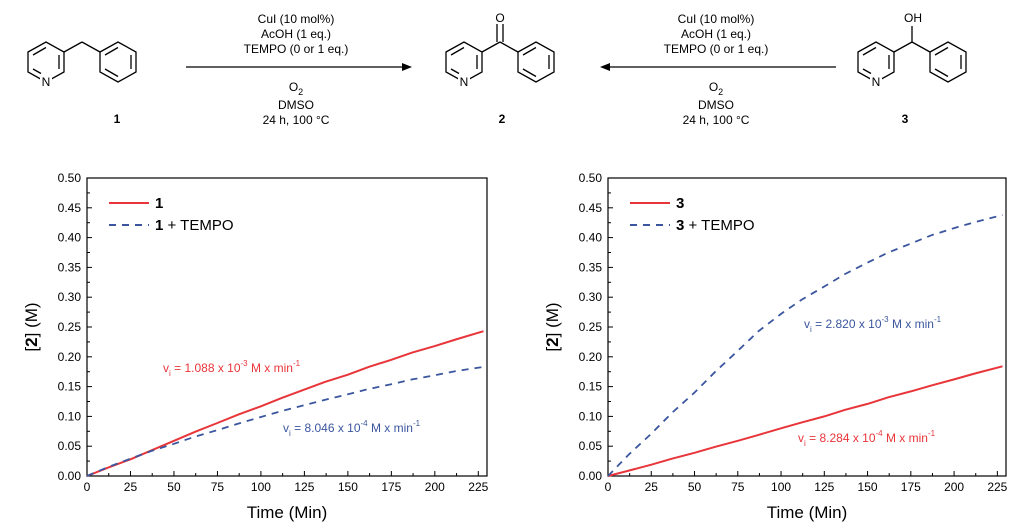 Image resolution: width=1016 pixels, height=529 pixels. I want to click on condition-right-solvent: DMSO, so click(716, 105).